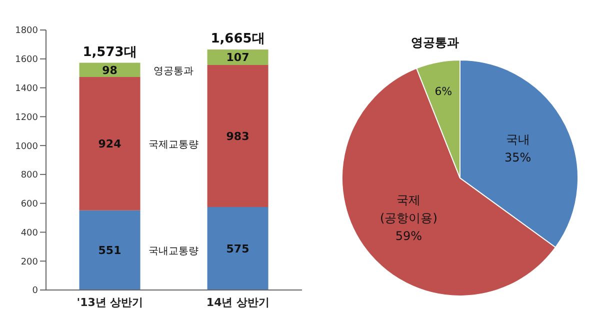  What do you see at coordinates (26, 31) in the screenshot?
I see `y-tick-label: 1800` at bounding box center [26, 31].